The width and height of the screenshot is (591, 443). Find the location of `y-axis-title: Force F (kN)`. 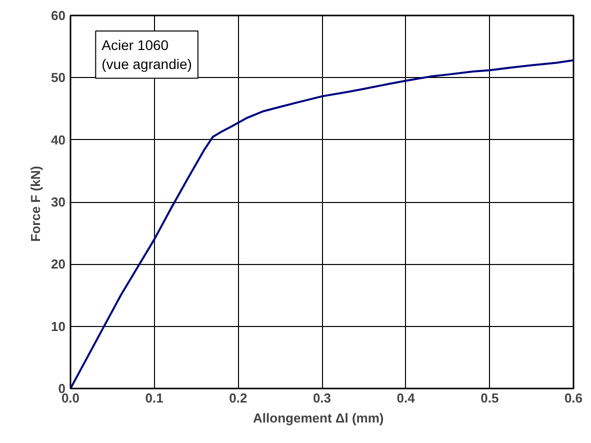

y-axis-title: Force F (kN) is located at coordinates (36, 204).